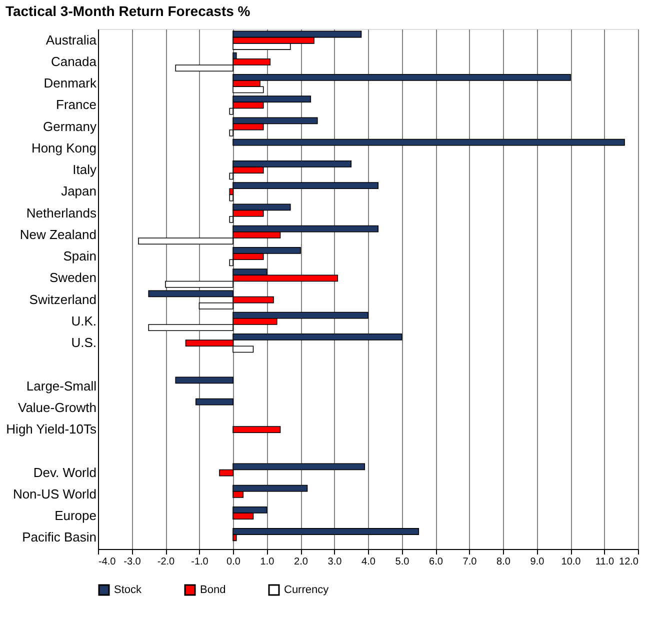 The width and height of the screenshot is (664, 622). I want to click on x-tick-label: 11.0, so click(605, 562).